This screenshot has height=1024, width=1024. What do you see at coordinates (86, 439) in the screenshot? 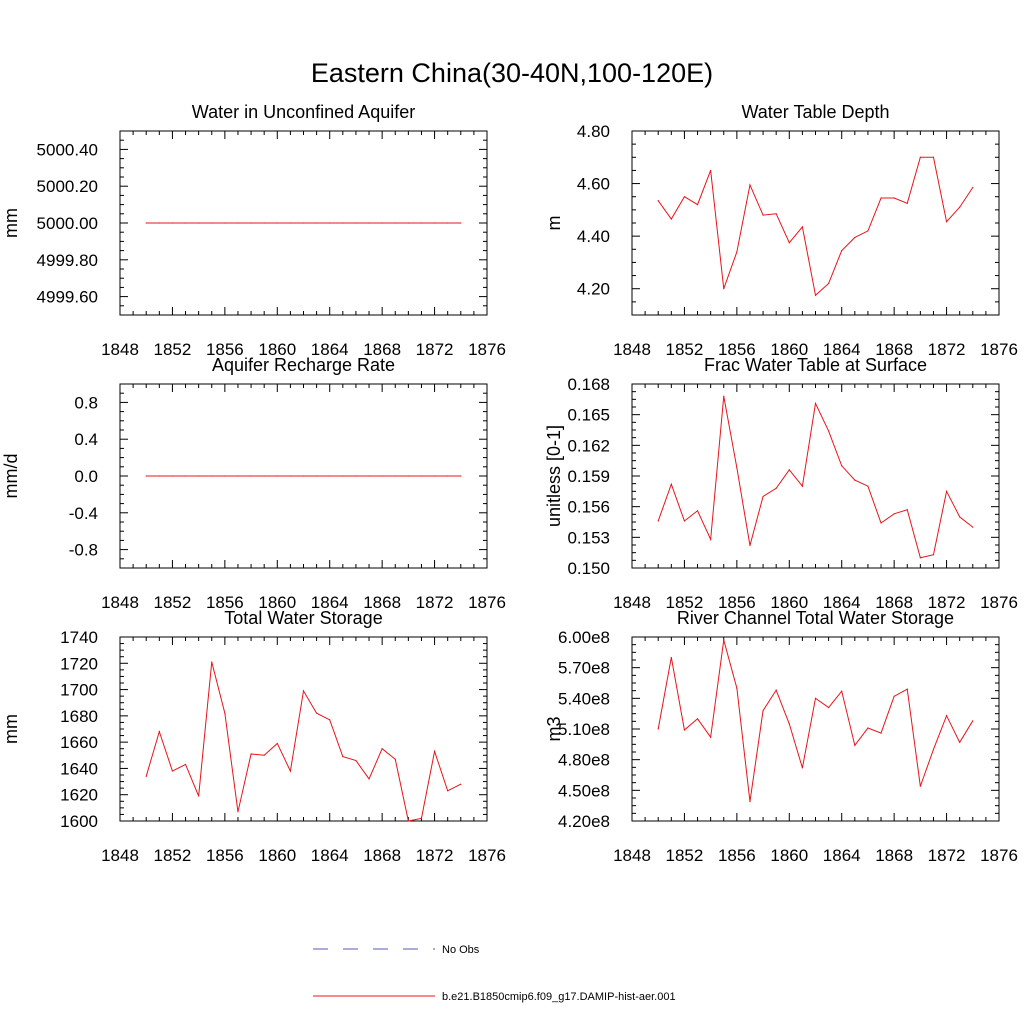
I see `y-tick-label: 0.4` at bounding box center [86, 439].